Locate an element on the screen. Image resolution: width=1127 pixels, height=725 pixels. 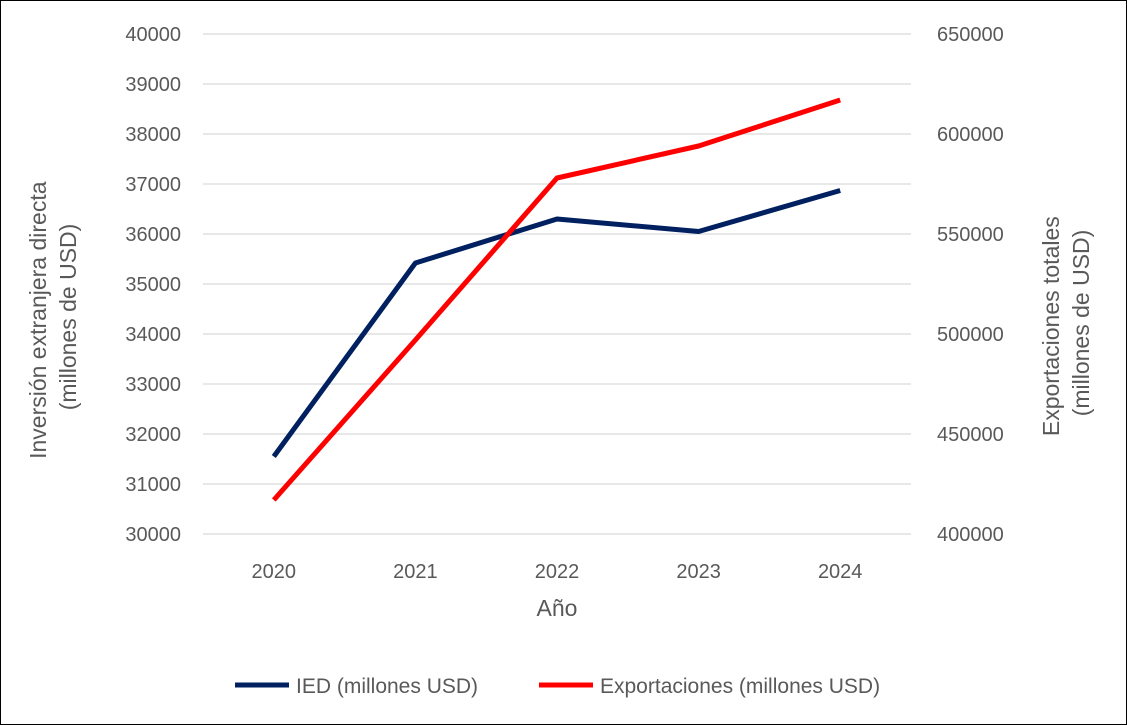
right-tick-label-0: 400000 is located at coordinates (970, 535).